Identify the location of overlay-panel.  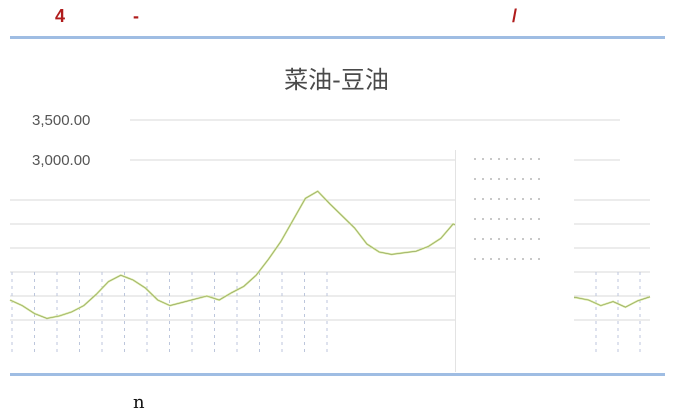
(514, 261).